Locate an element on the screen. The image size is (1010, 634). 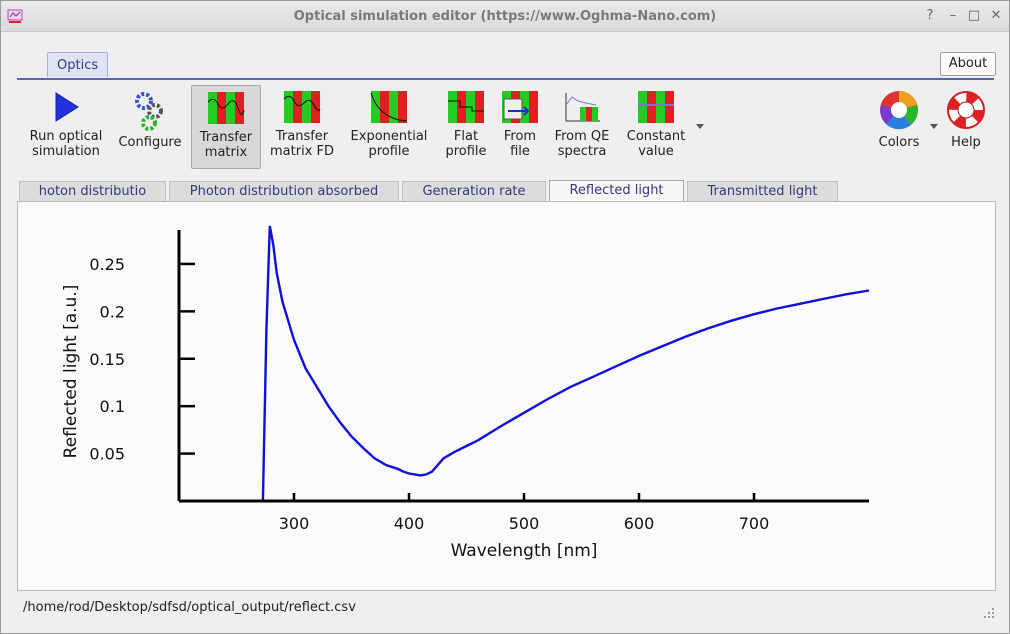
tab-photon-distribution-absorbed: Photon distribution absorbed is located at coordinates (284, 191).